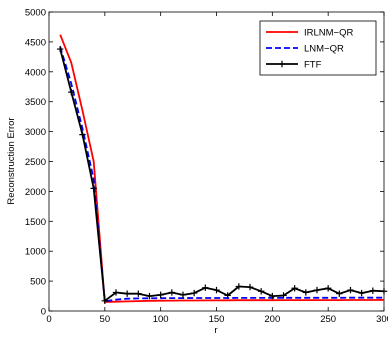  Describe the element at coordinates (328, 319) in the screenshot. I see `x-tick-label: 250` at that location.